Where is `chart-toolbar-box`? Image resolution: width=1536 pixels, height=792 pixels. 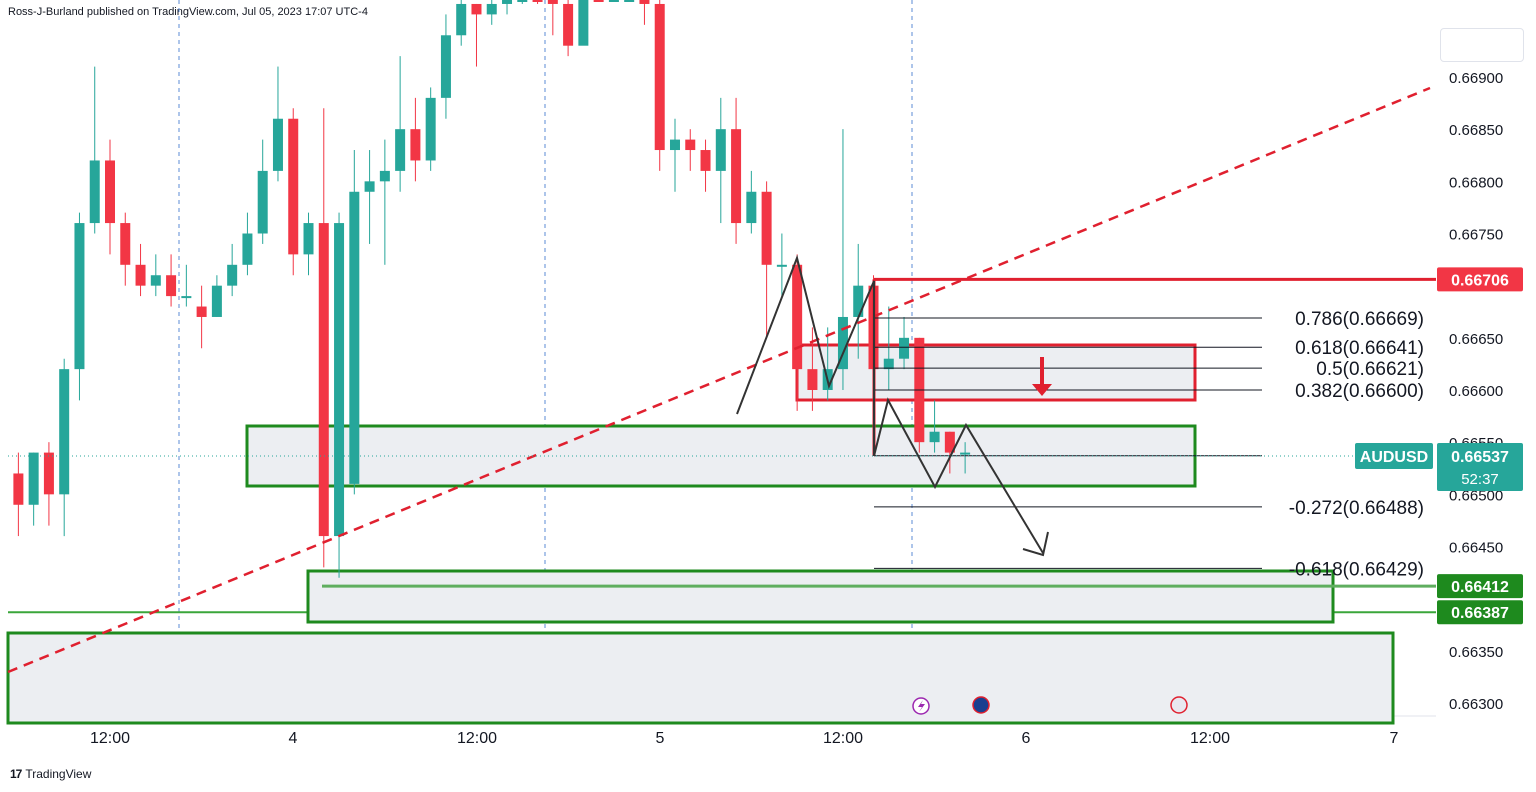 chart-toolbar-box is located at coordinates (1482, 45).